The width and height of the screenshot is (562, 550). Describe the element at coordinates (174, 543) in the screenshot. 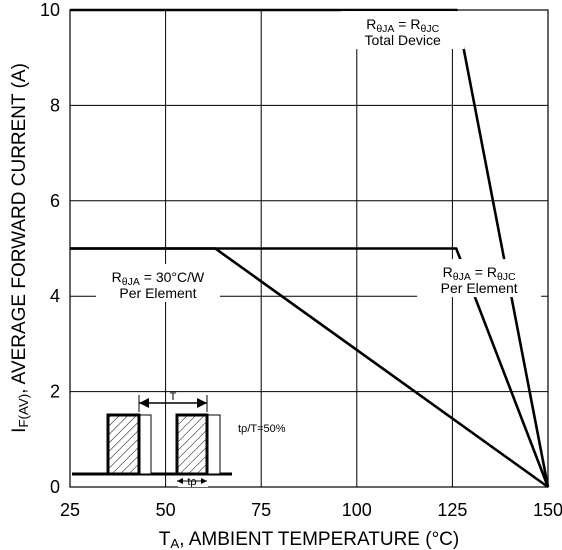

I see `x-axis-label-sub: A` at that location.